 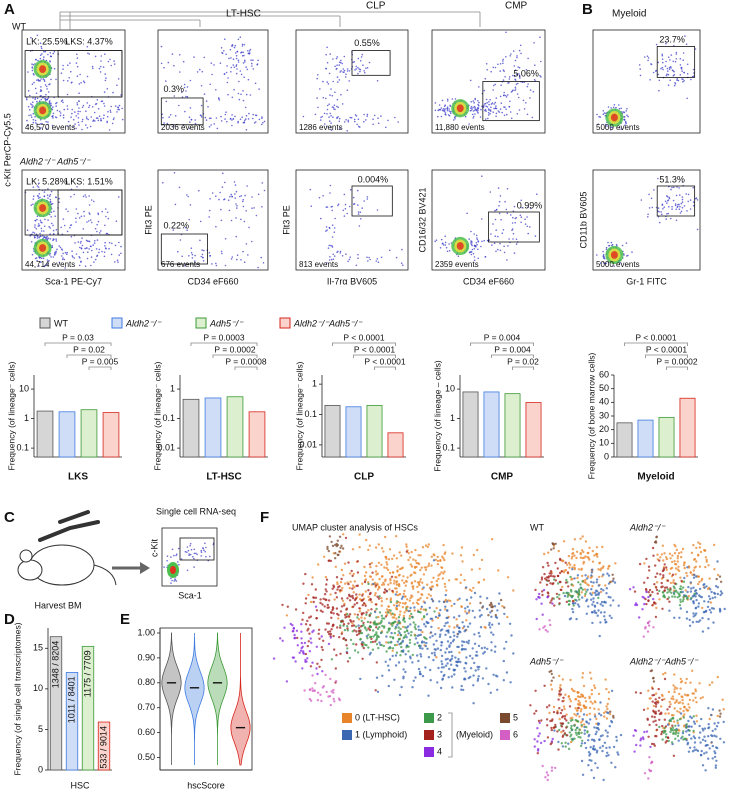 I want to click on event-count: 44,714 events, so click(x=50, y=264).